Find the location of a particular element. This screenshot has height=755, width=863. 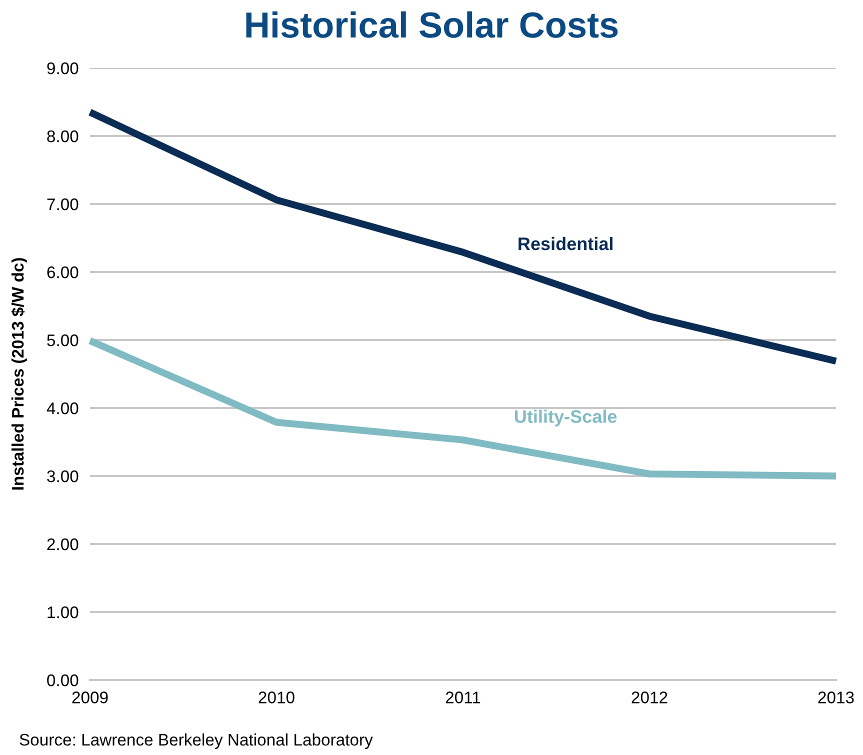

y-tick-label: 1.00 is located at coordinates (63, 612).